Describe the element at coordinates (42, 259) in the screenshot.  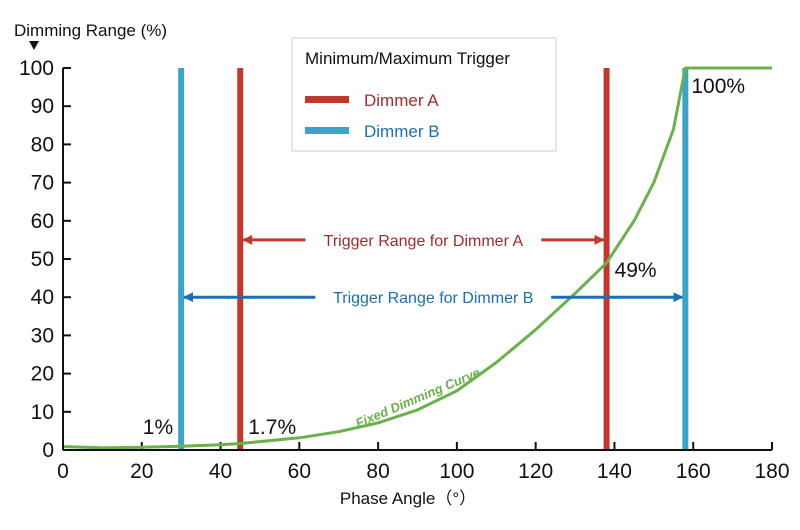
I see `y-tick-label: 50` at that location.